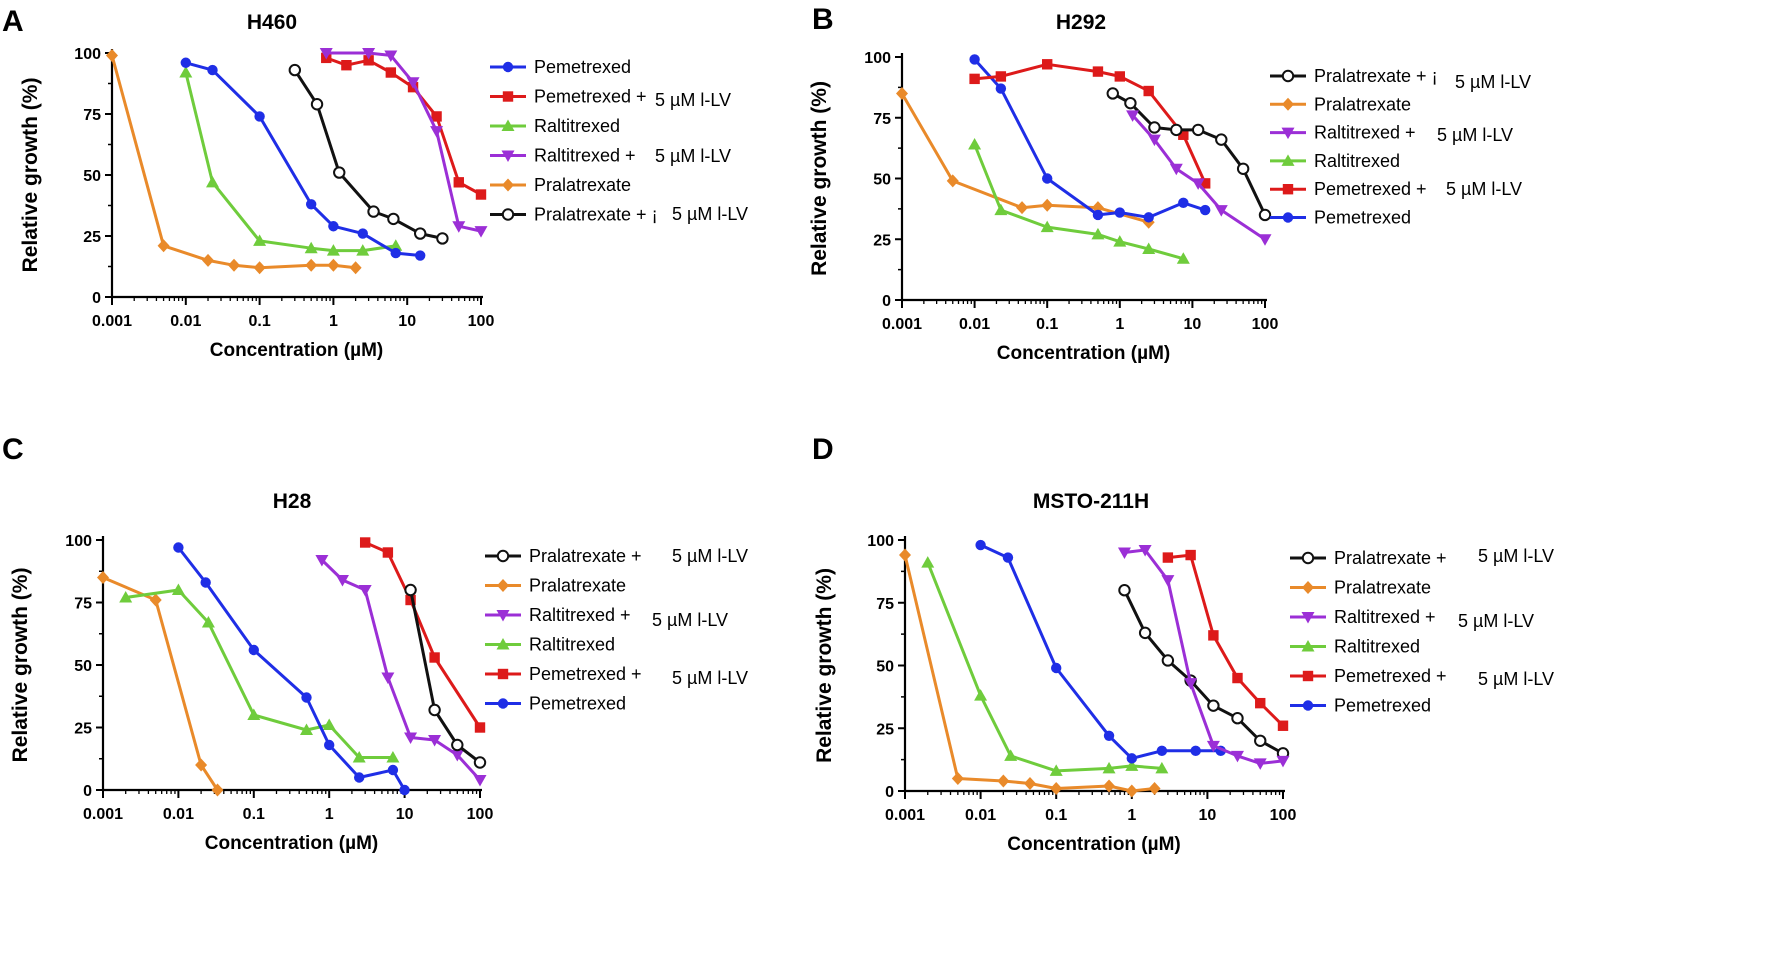 Image resolution: width=1772 pixels, height=971 pixels. Describe the element at coordinates (616, 676) in the screenshot. I see `legend-item: Pemetrexed + 5 µM l-LV` at that location.